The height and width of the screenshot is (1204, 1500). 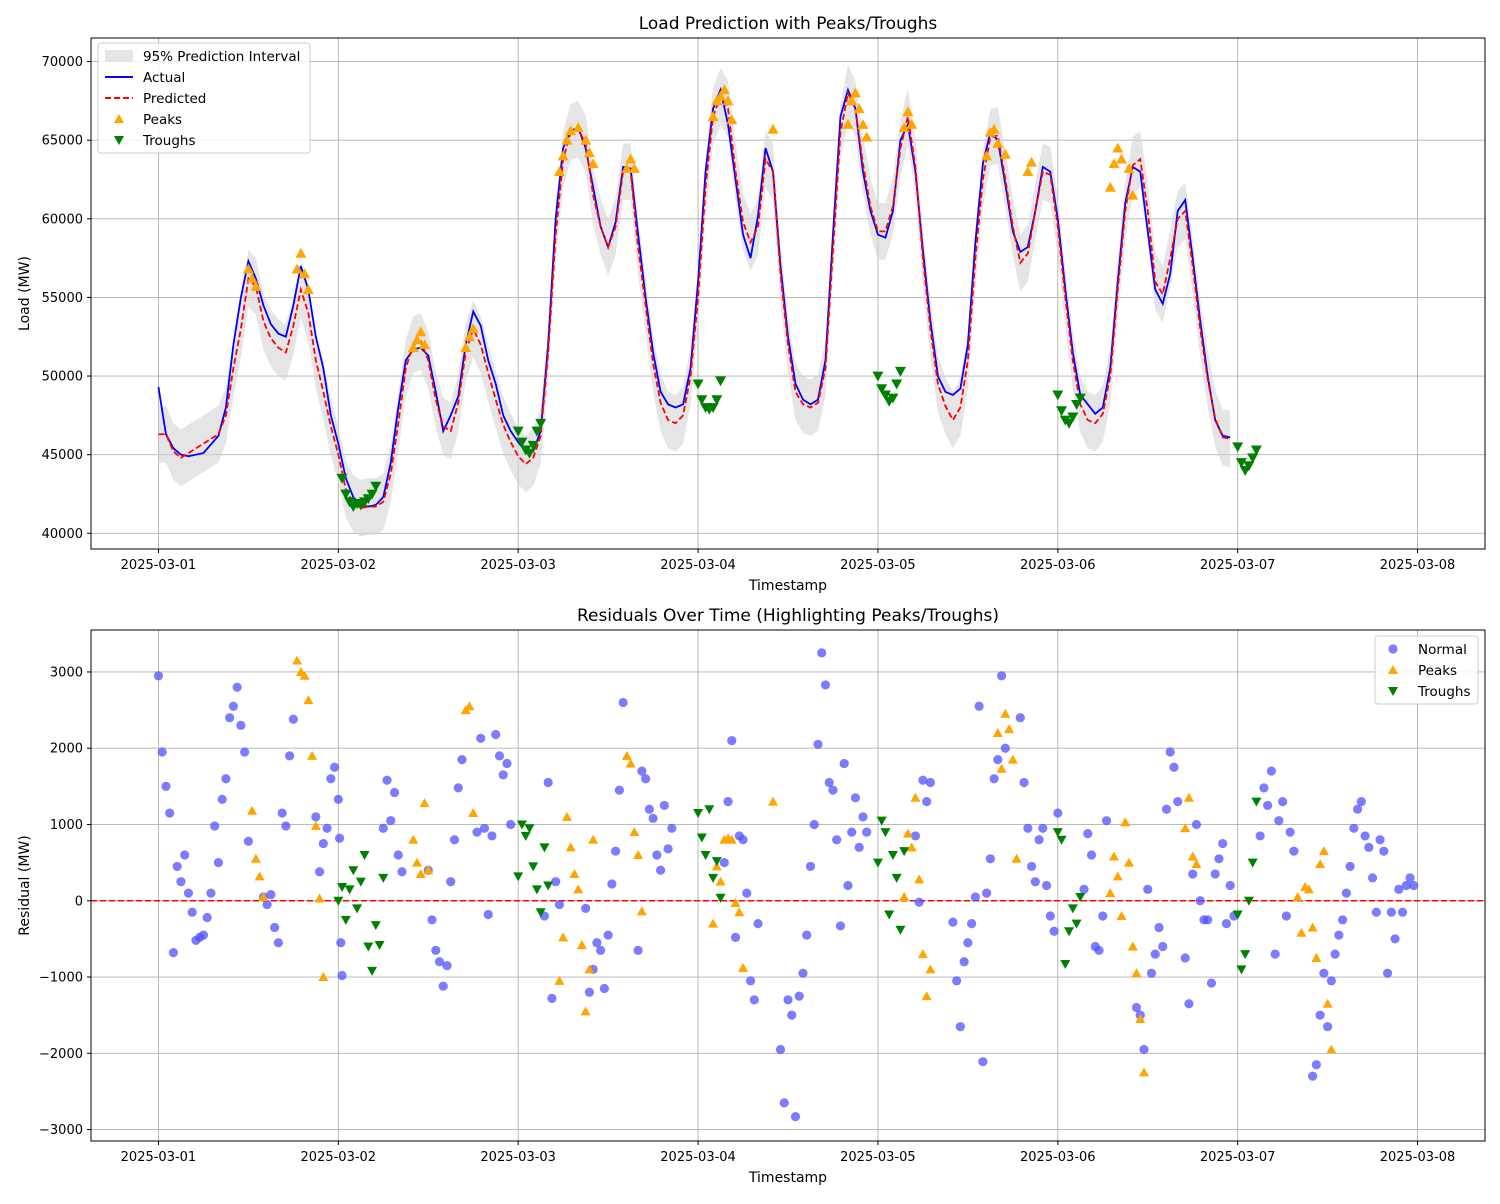 What do you see at coordinates (62, 377) in the screenshot?
I see `y-tick-label: 50000` at bounding box center [62, 377].